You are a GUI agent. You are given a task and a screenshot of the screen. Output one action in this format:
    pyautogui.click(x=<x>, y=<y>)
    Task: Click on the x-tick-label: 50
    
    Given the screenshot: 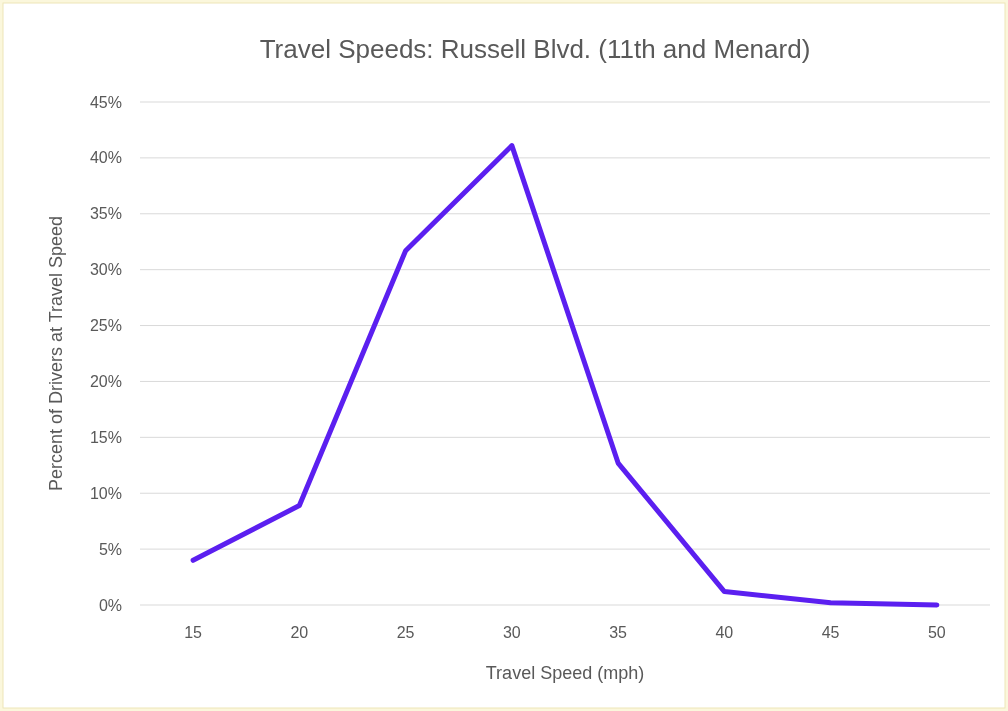 What is the action you would take?
    pyautogui.click(x=936, y=632)
    